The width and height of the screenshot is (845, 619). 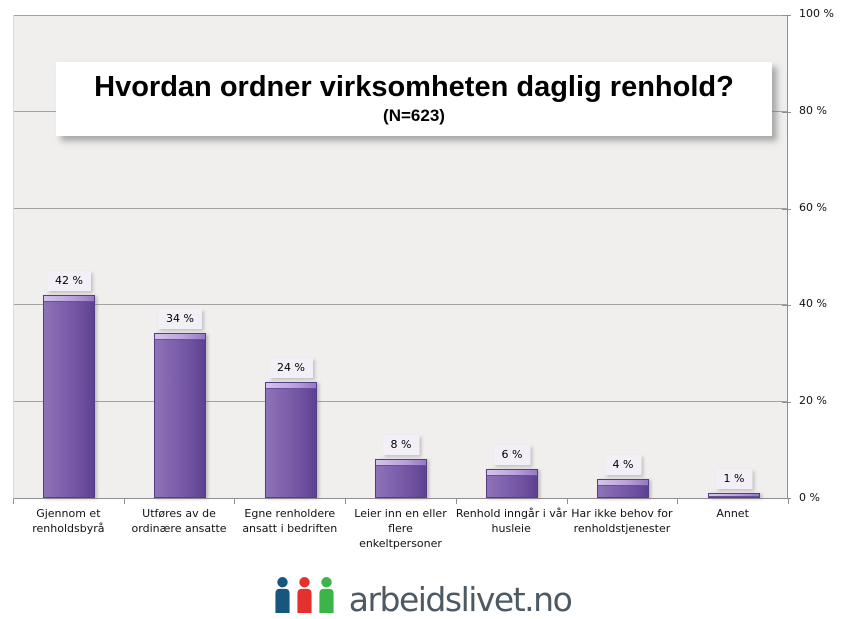 What do you see at coordinates (289, 521) in the screenshot?
I see `x-axis-category-label: Egne renholdere ansatt i bedriften` at bounding box center [289, 521].